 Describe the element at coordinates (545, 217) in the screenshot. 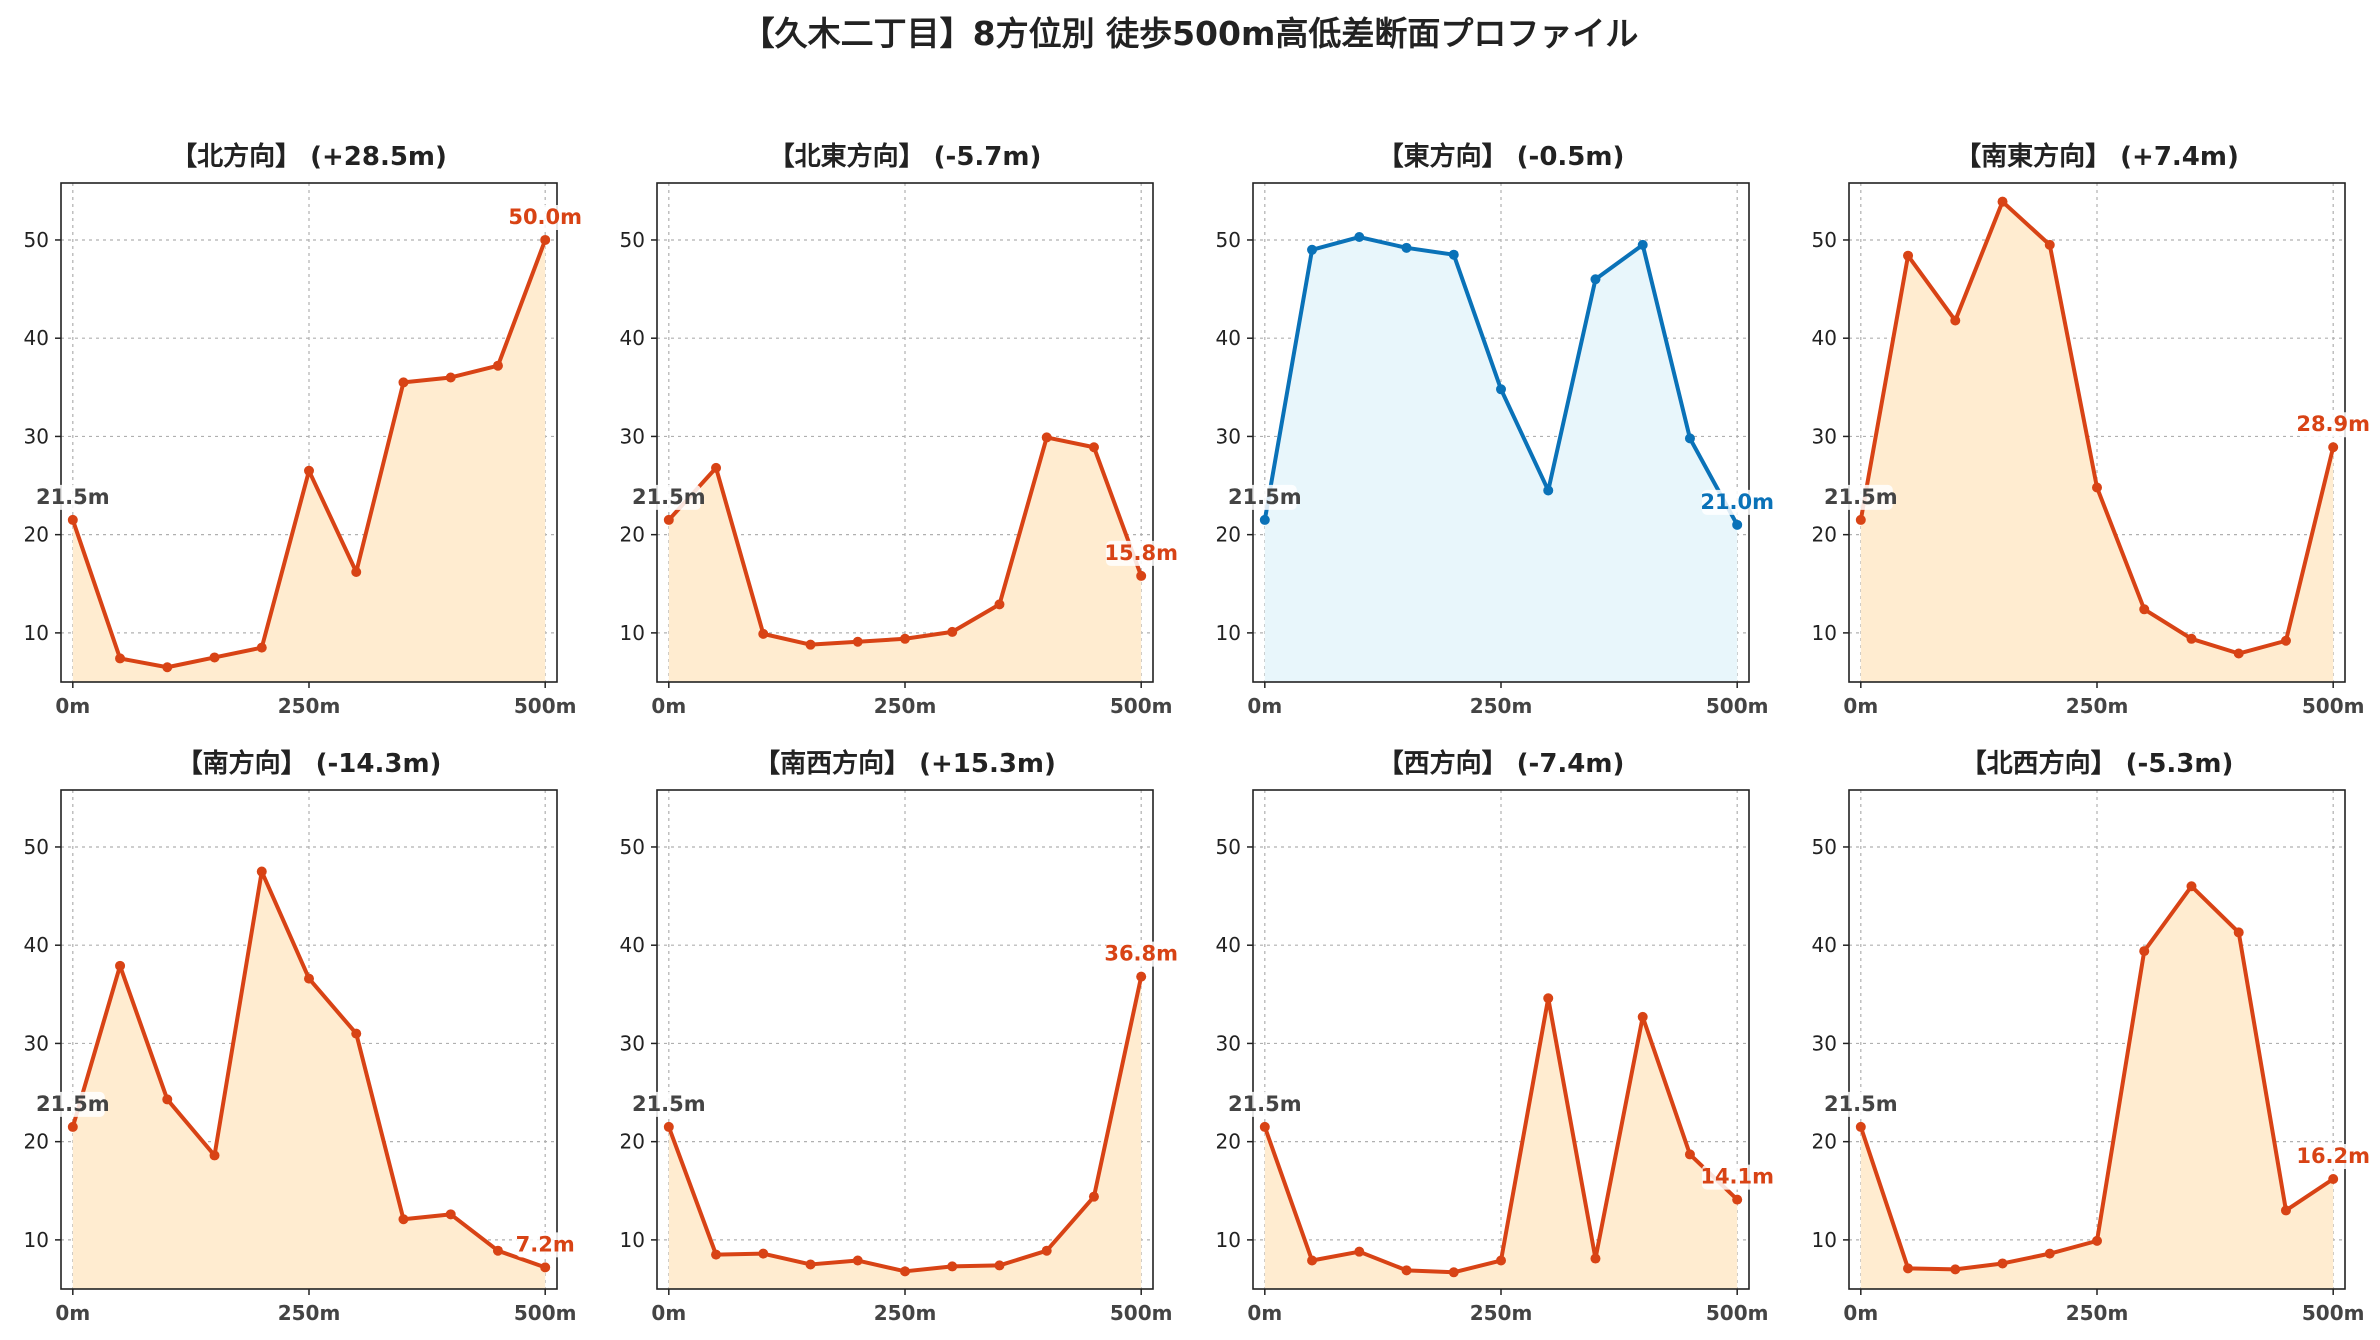

I see `end-value-label: 50.0m` at that location.